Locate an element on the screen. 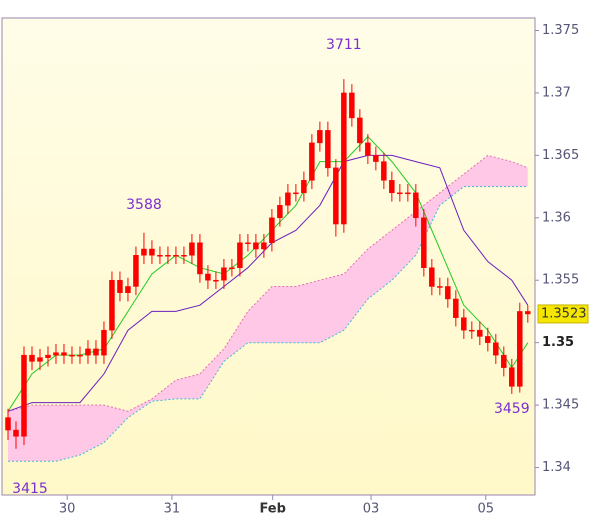 Image resolution: width=600 pixels, height=519 pixels. y-tick-label: 1.37 is located at coordinates (556, 92).